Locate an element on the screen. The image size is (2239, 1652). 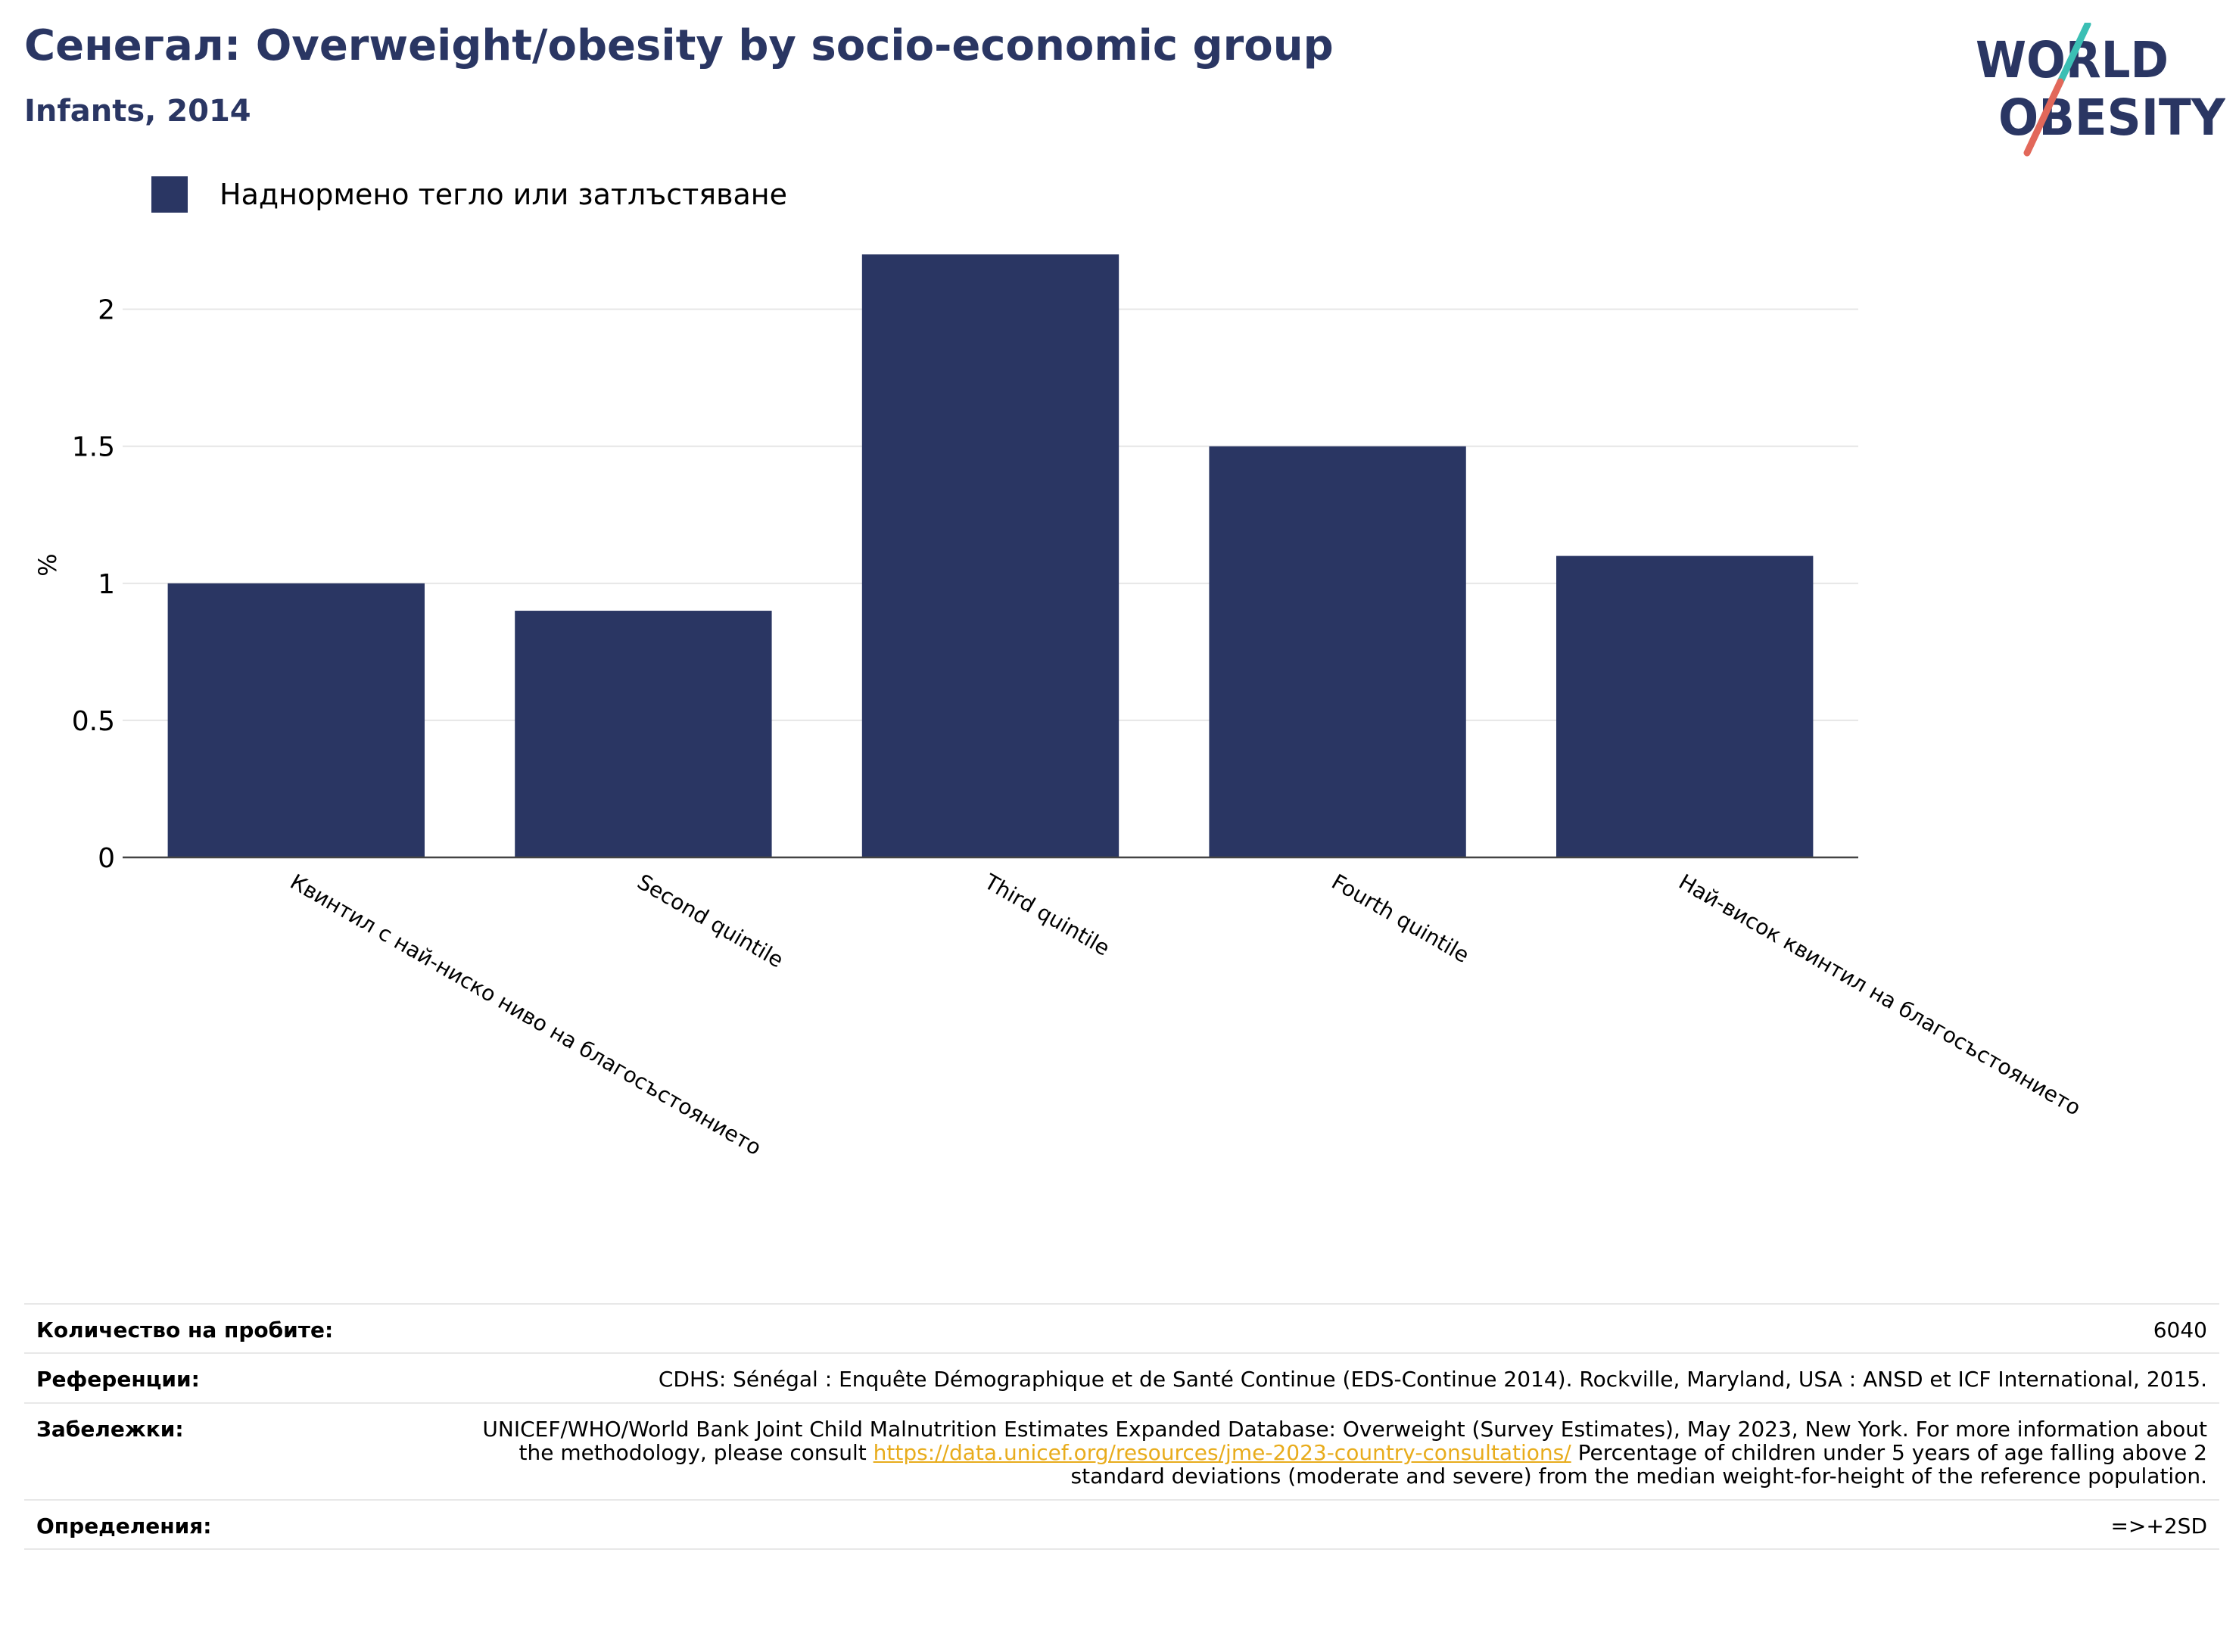
x-tick-label: Second quintile is located at coordinates (710, 920).